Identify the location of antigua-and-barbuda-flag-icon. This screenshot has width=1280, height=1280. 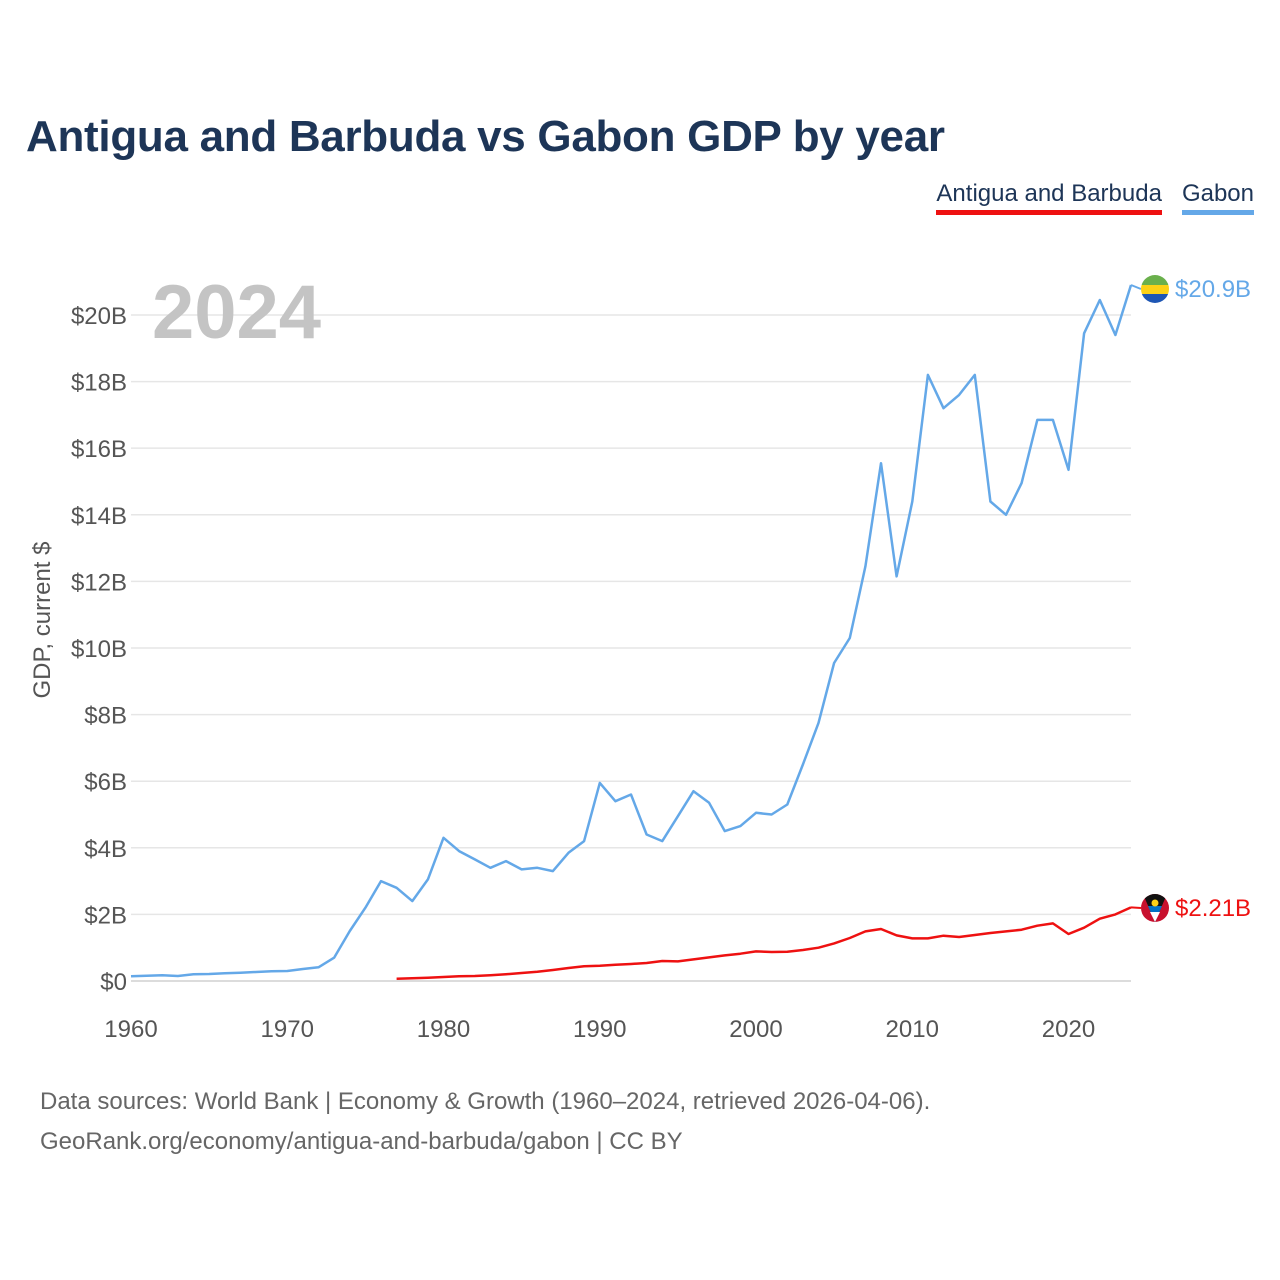
(1155, 908).